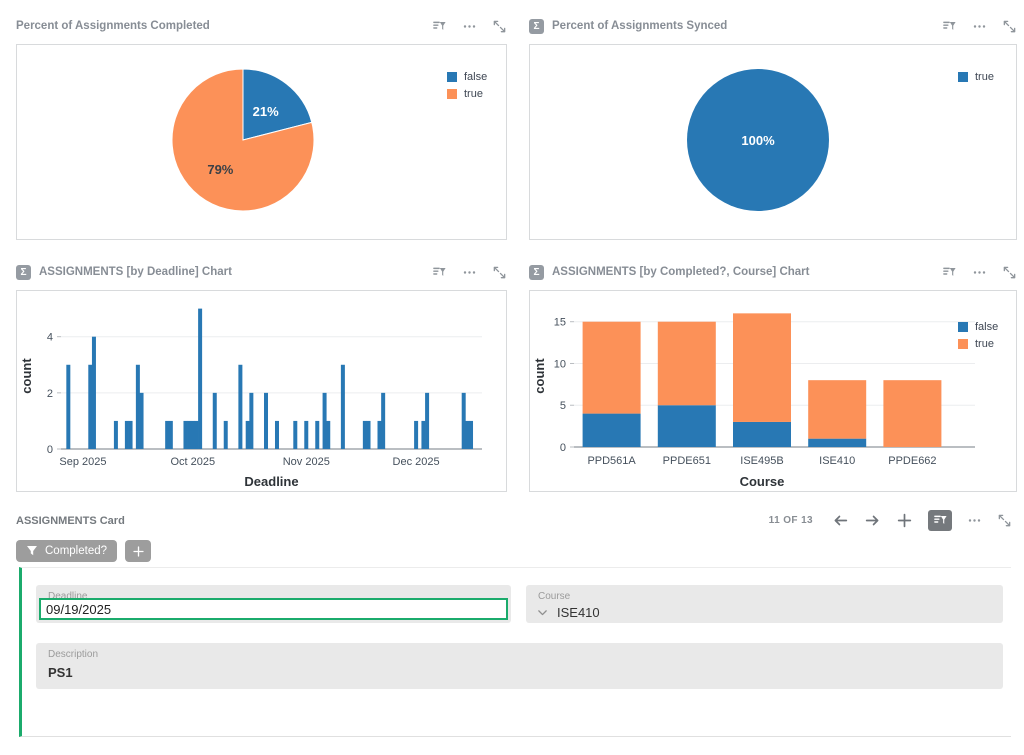 This screenshot has width=1024, height=755. What do you see at coordinates (68, 596) in the screenshot?
I see `deadline-field-label: Deadline` at bounding box center [68, 596].